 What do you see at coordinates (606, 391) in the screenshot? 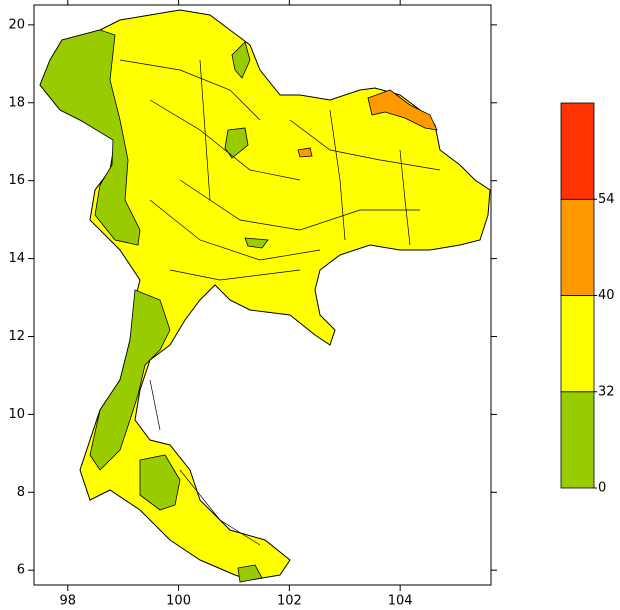
I see `colorbar-label: 32` at bounding box center [606, 391].